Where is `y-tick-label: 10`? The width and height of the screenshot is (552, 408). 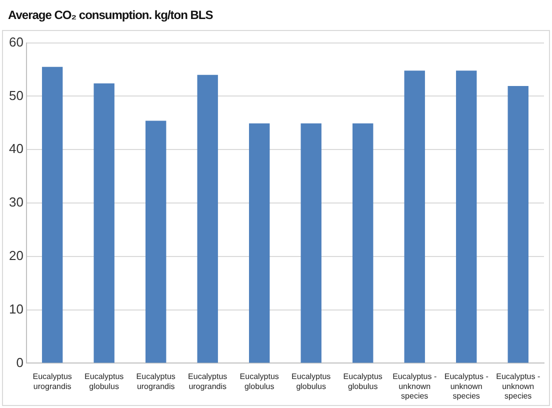
y-tick-label: 10 is located at coordinates (16, 308).